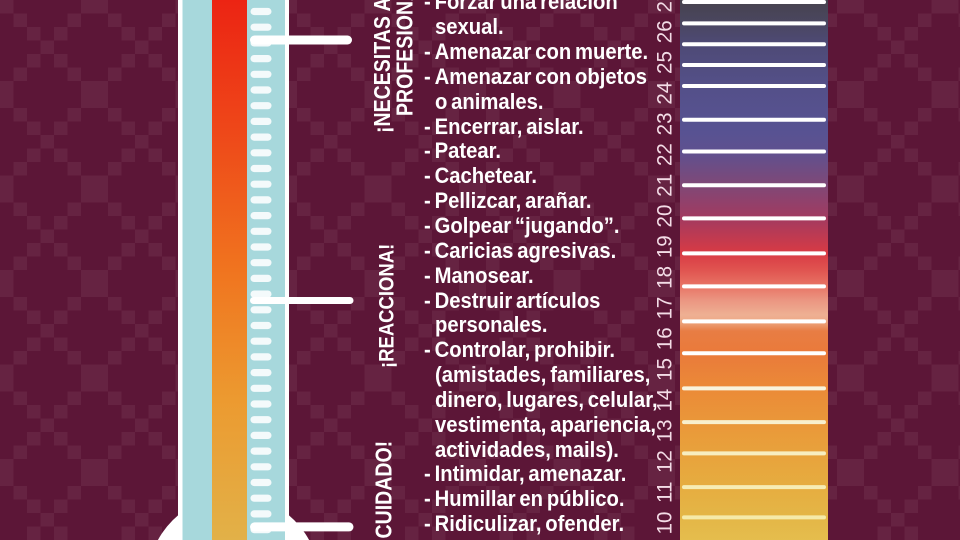 This screenshot has width=960, height=540. Describe the element at coordinates (664, 246) in the screenshot. I see `svg-text: 19` at that location.